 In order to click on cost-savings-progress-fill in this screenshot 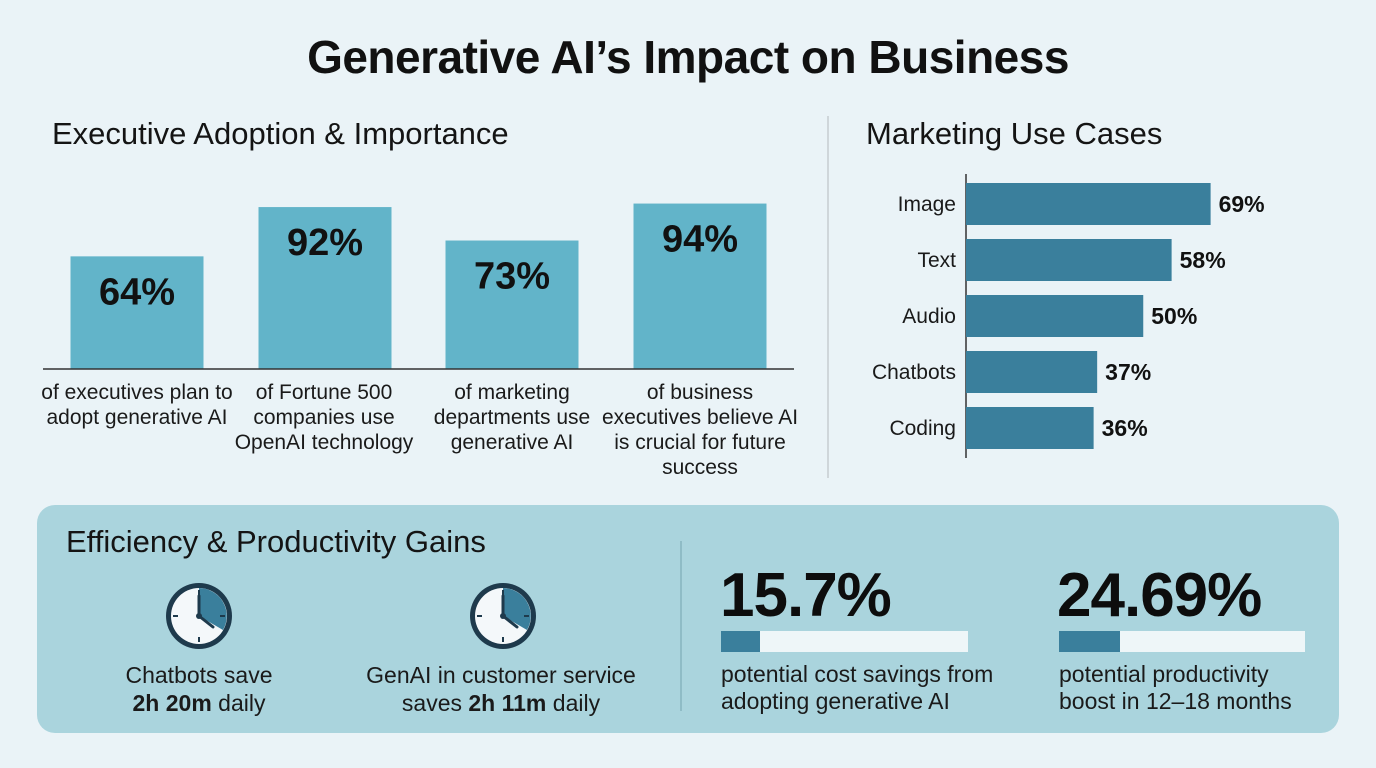, I will do `click(740, 641)`.